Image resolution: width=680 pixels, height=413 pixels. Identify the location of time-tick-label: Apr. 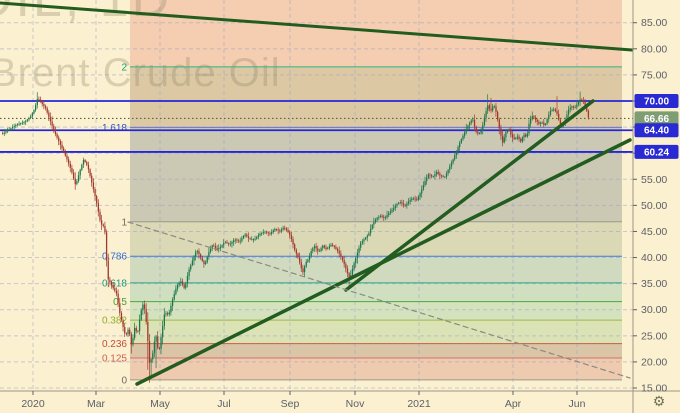
(513, 404).